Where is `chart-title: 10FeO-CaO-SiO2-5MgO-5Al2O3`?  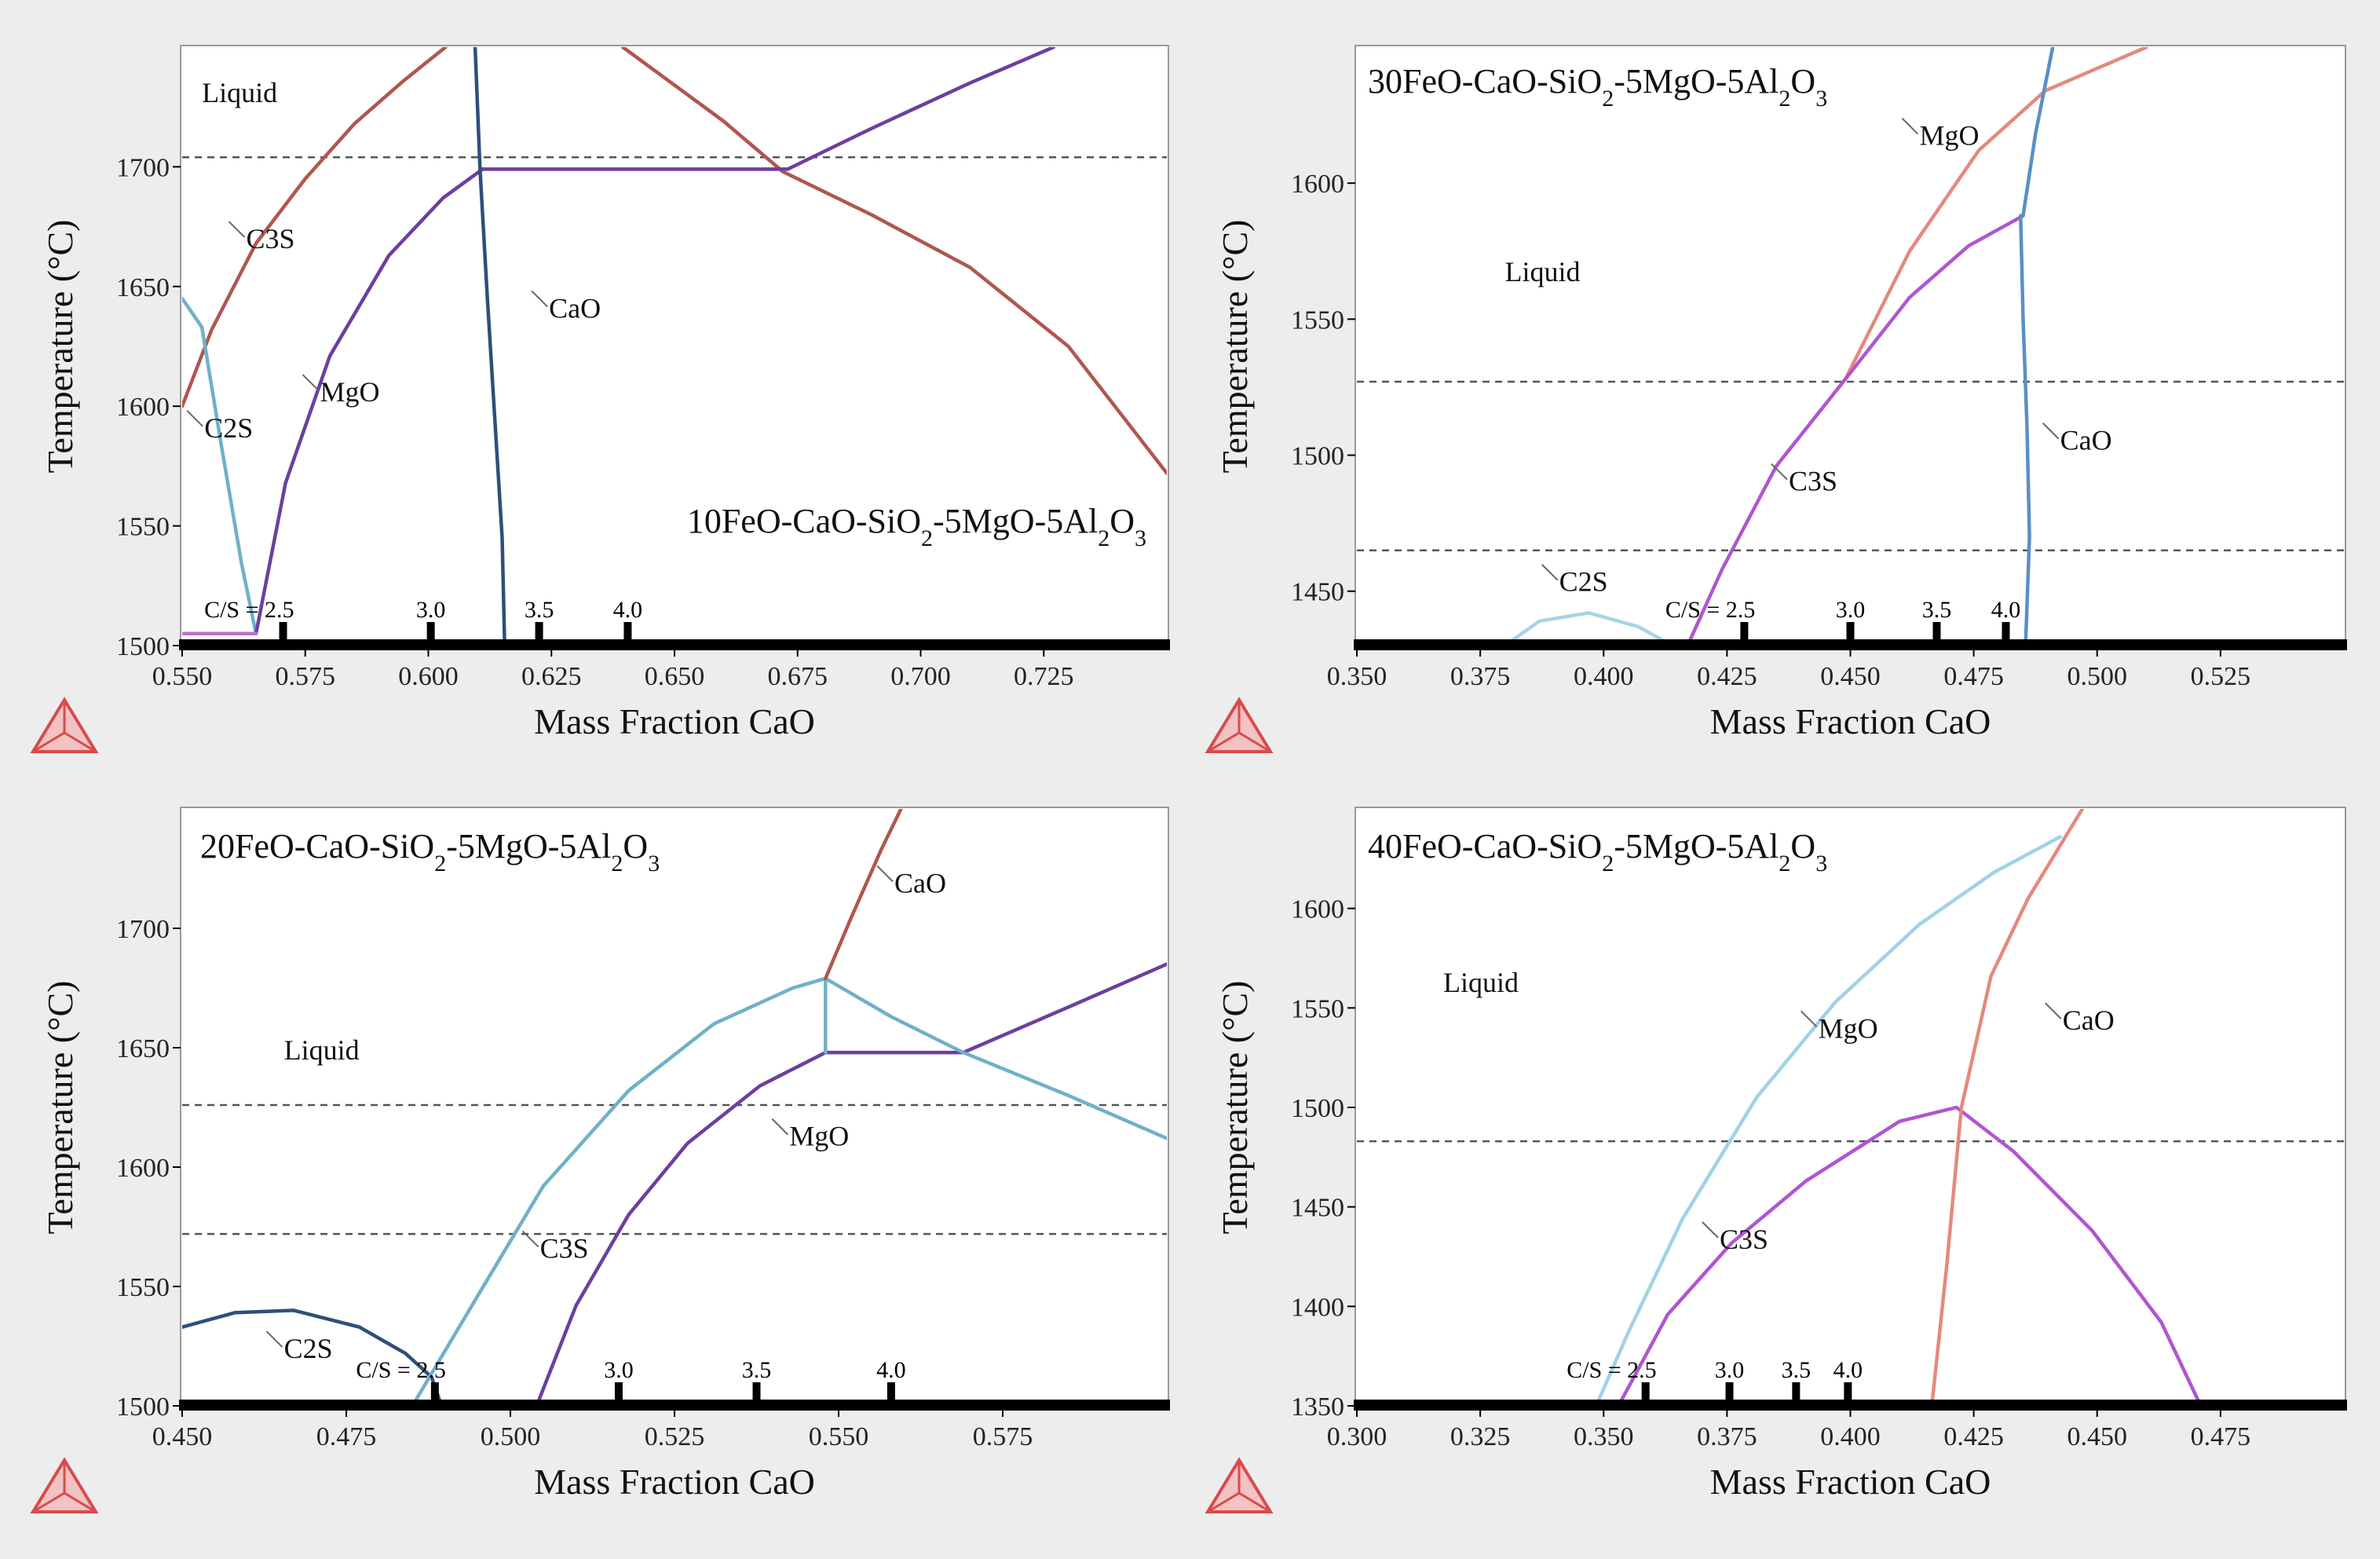
chart-title: 10FeO-CaO-SiO2-5MgO-5Al2O3 is located at coordinates (916, 526).